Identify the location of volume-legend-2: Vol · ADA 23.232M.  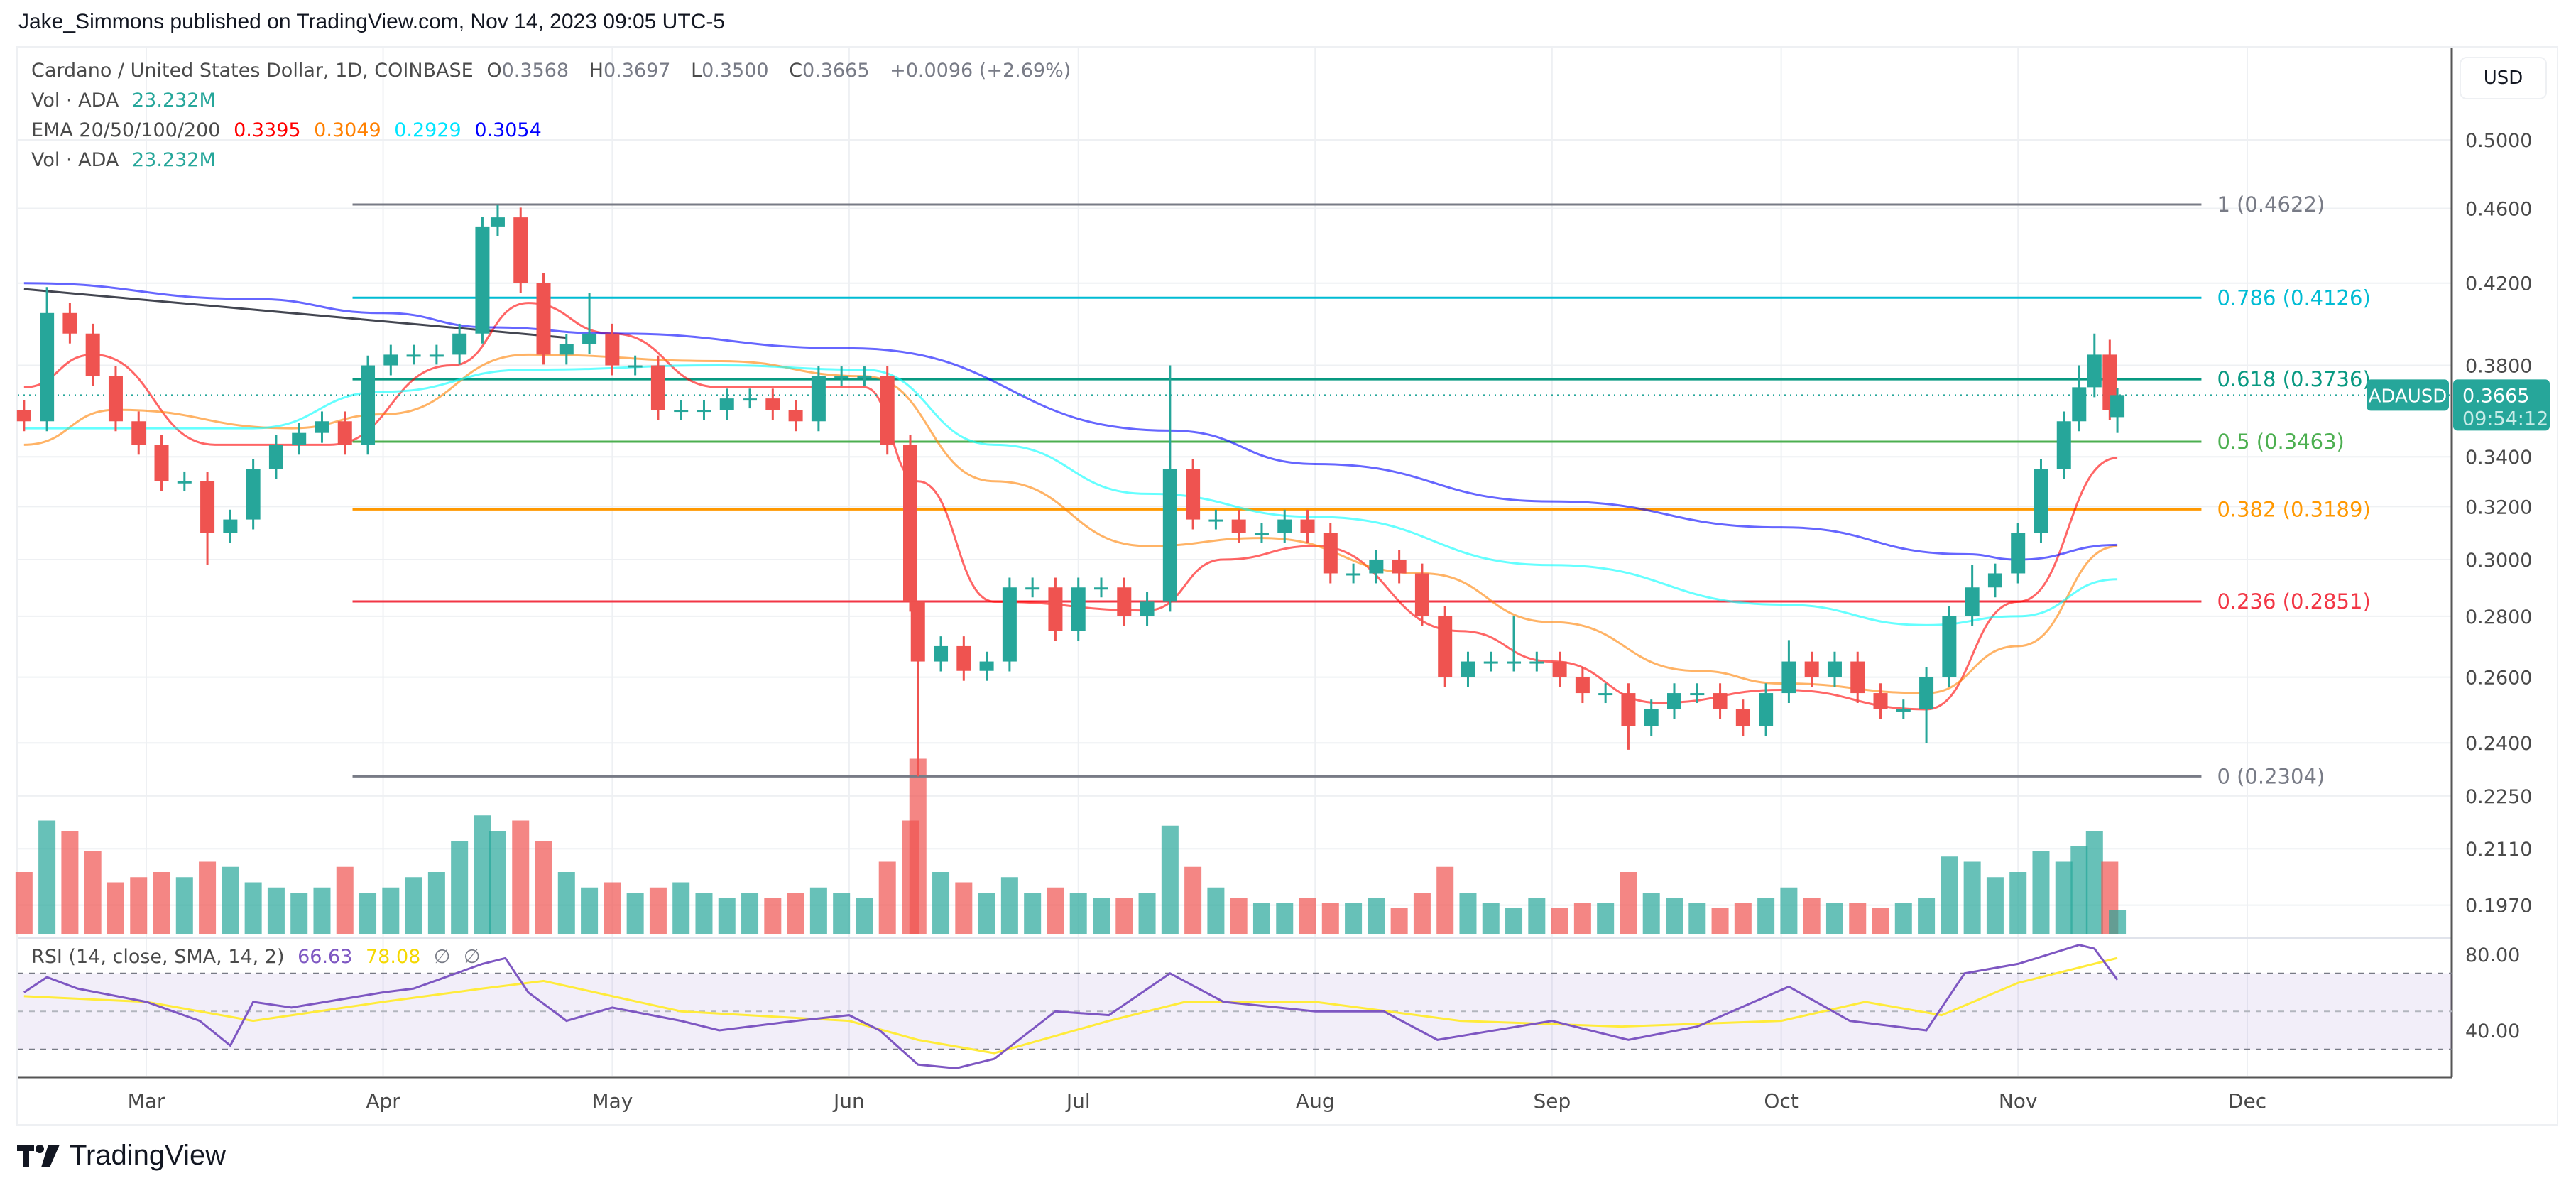
(127, 160).